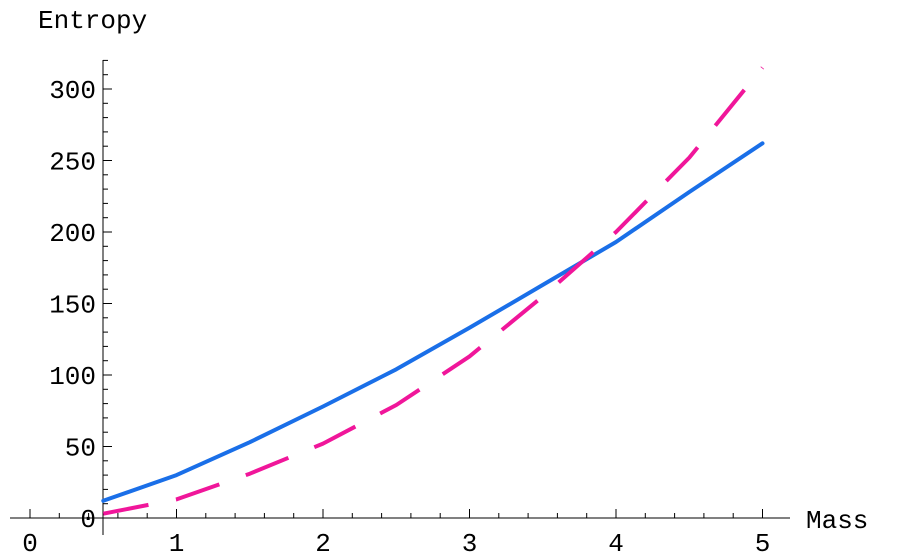 Image resolution: width=900 pixels, height=556 pixels. What do you see at coordinates (88, 520) in the screenshot?
I see `y-tick-label: 0` at bounding box center [88, 520].